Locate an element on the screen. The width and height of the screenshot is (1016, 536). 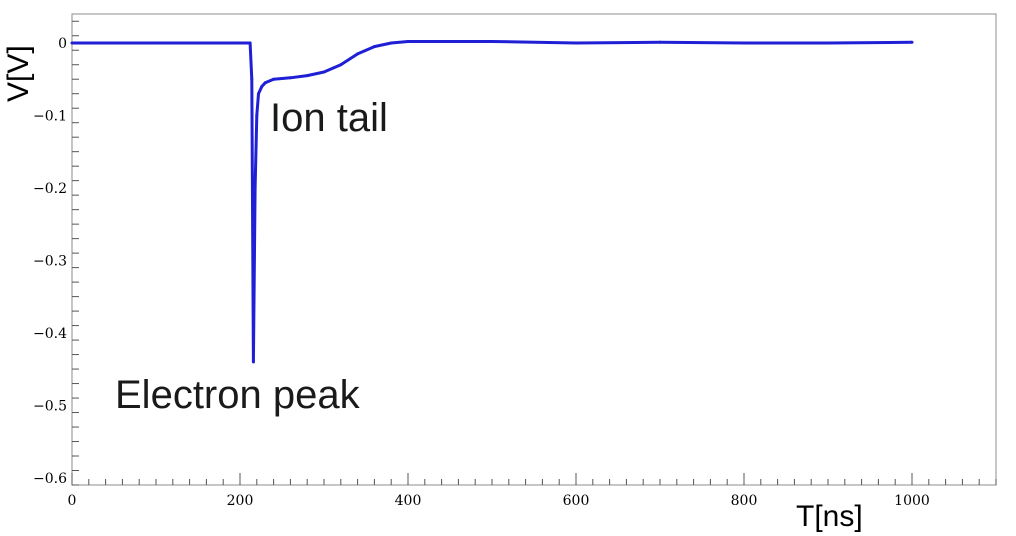
annotation-electron-peak: Electron peak is located at coordinates (238, 395).